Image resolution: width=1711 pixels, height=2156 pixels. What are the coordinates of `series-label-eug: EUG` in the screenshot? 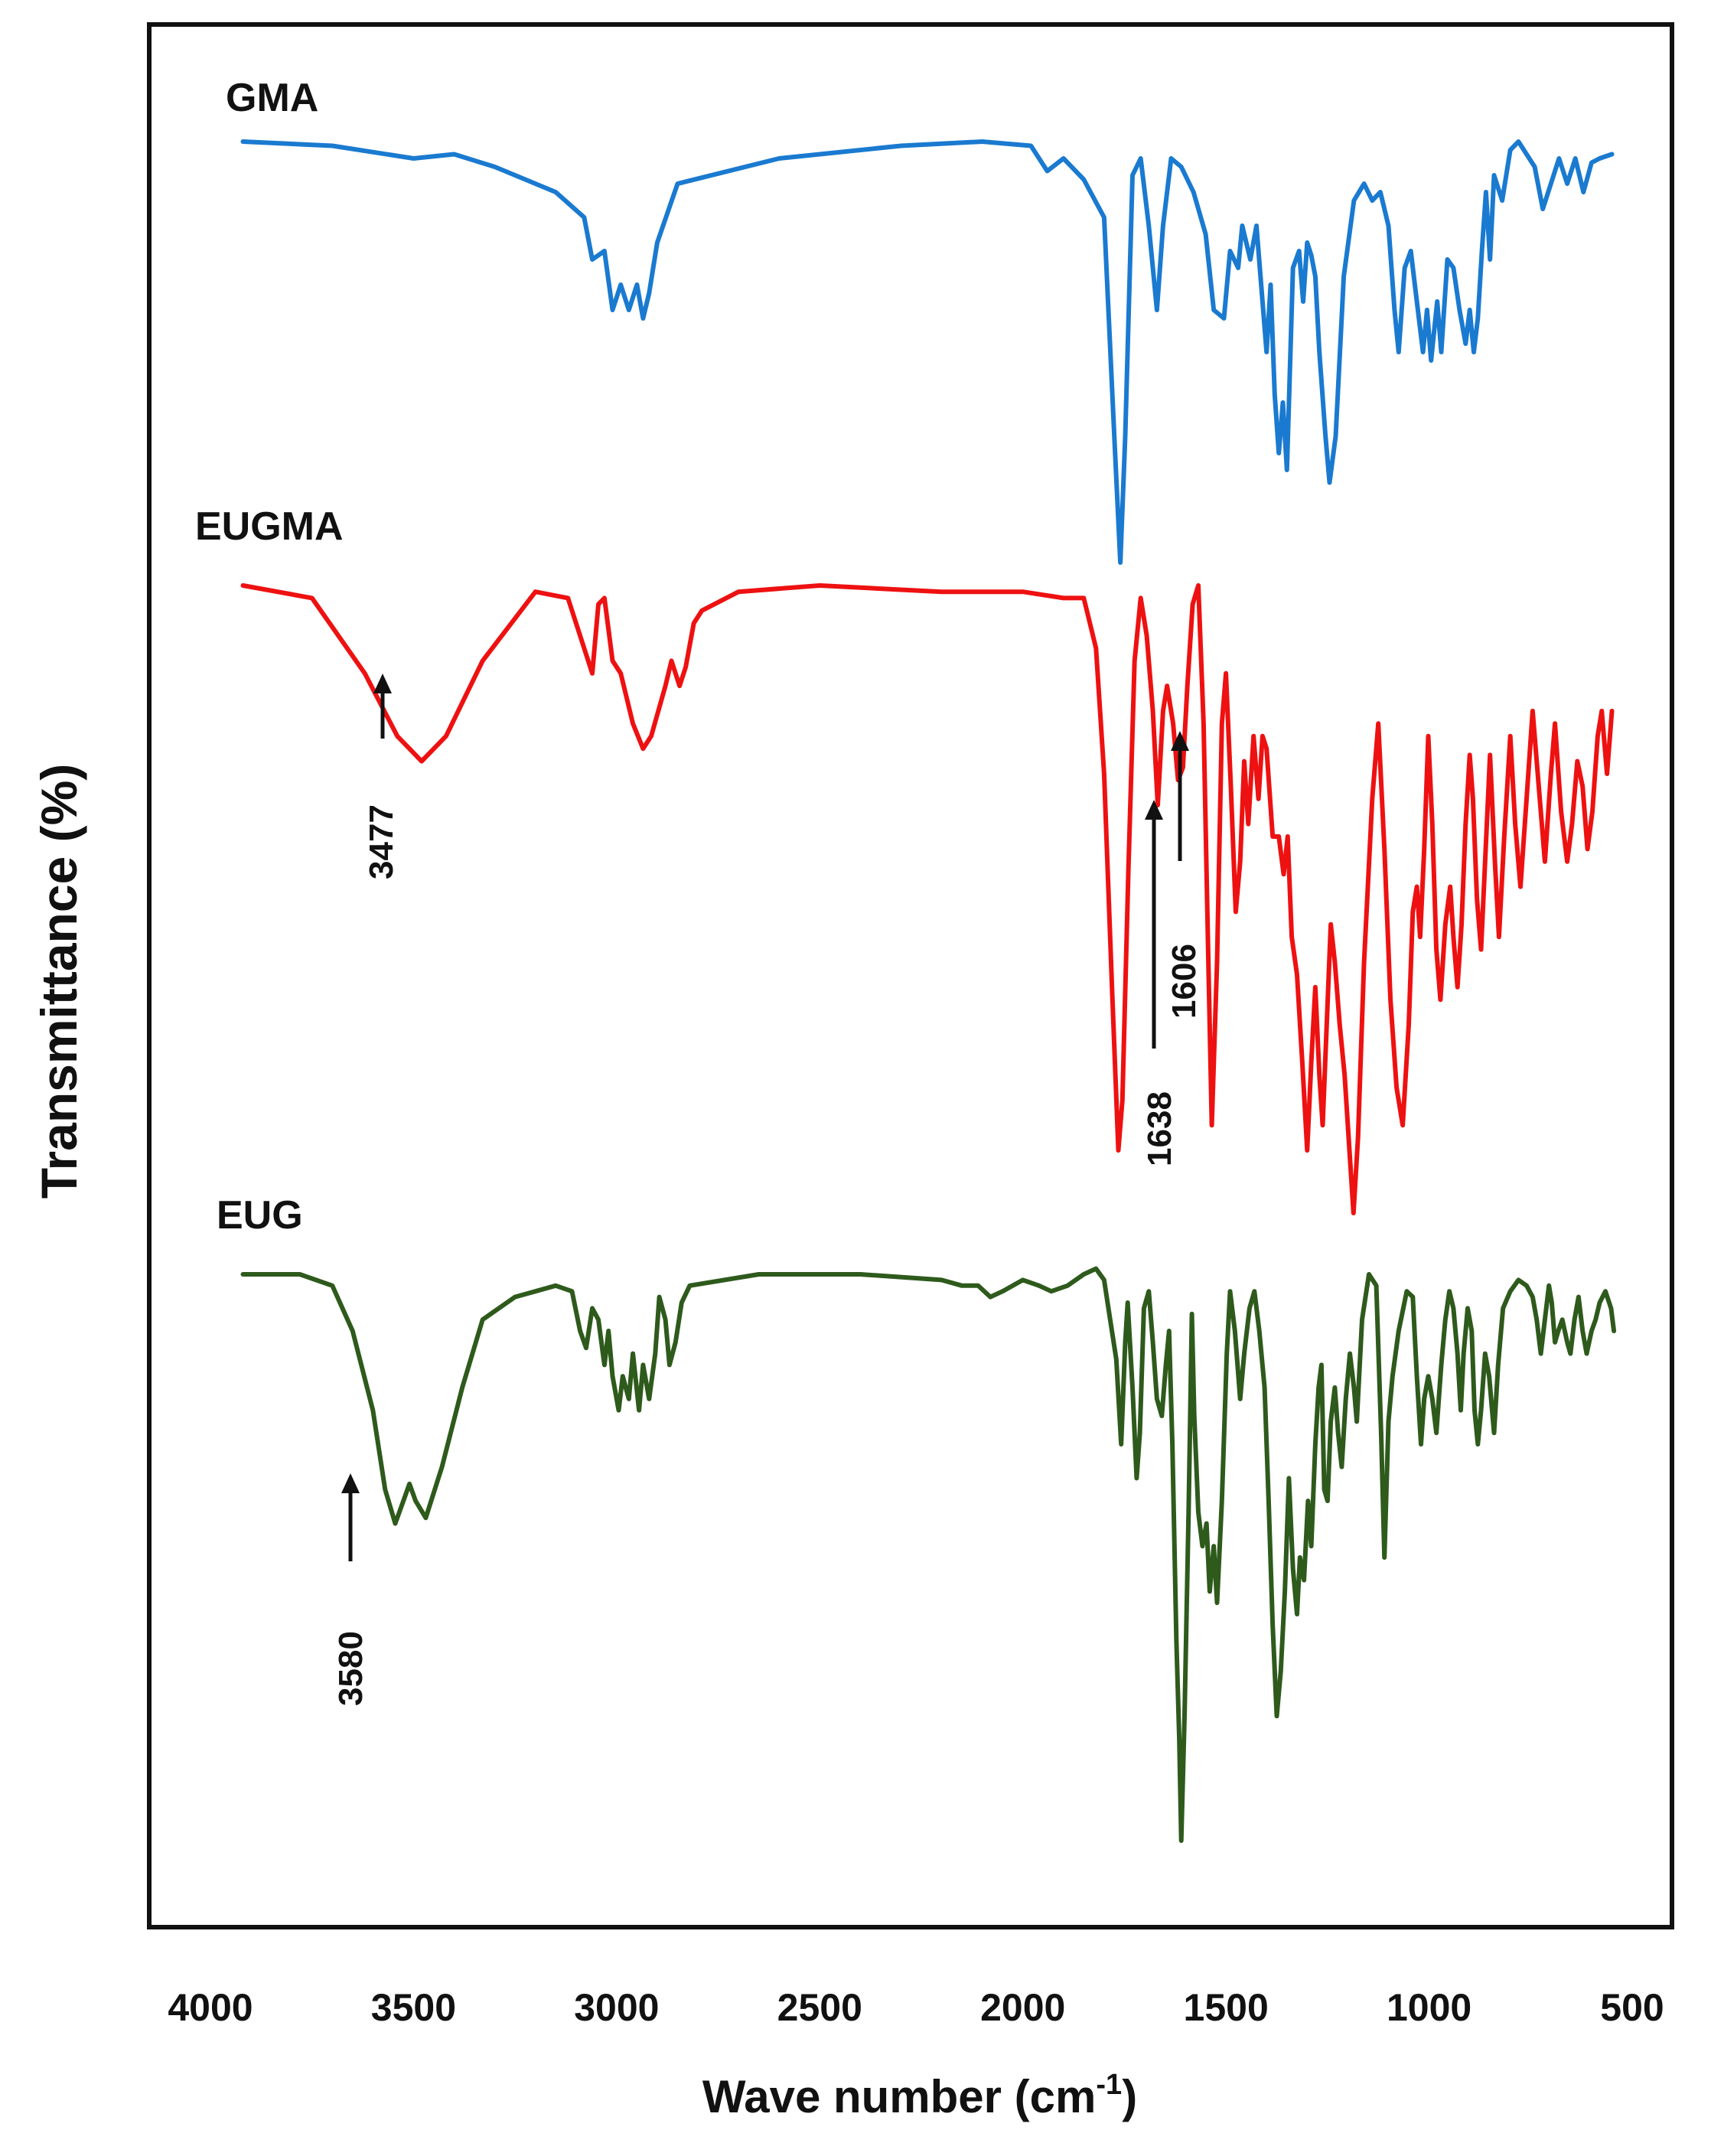 It's located at (260, 1215).